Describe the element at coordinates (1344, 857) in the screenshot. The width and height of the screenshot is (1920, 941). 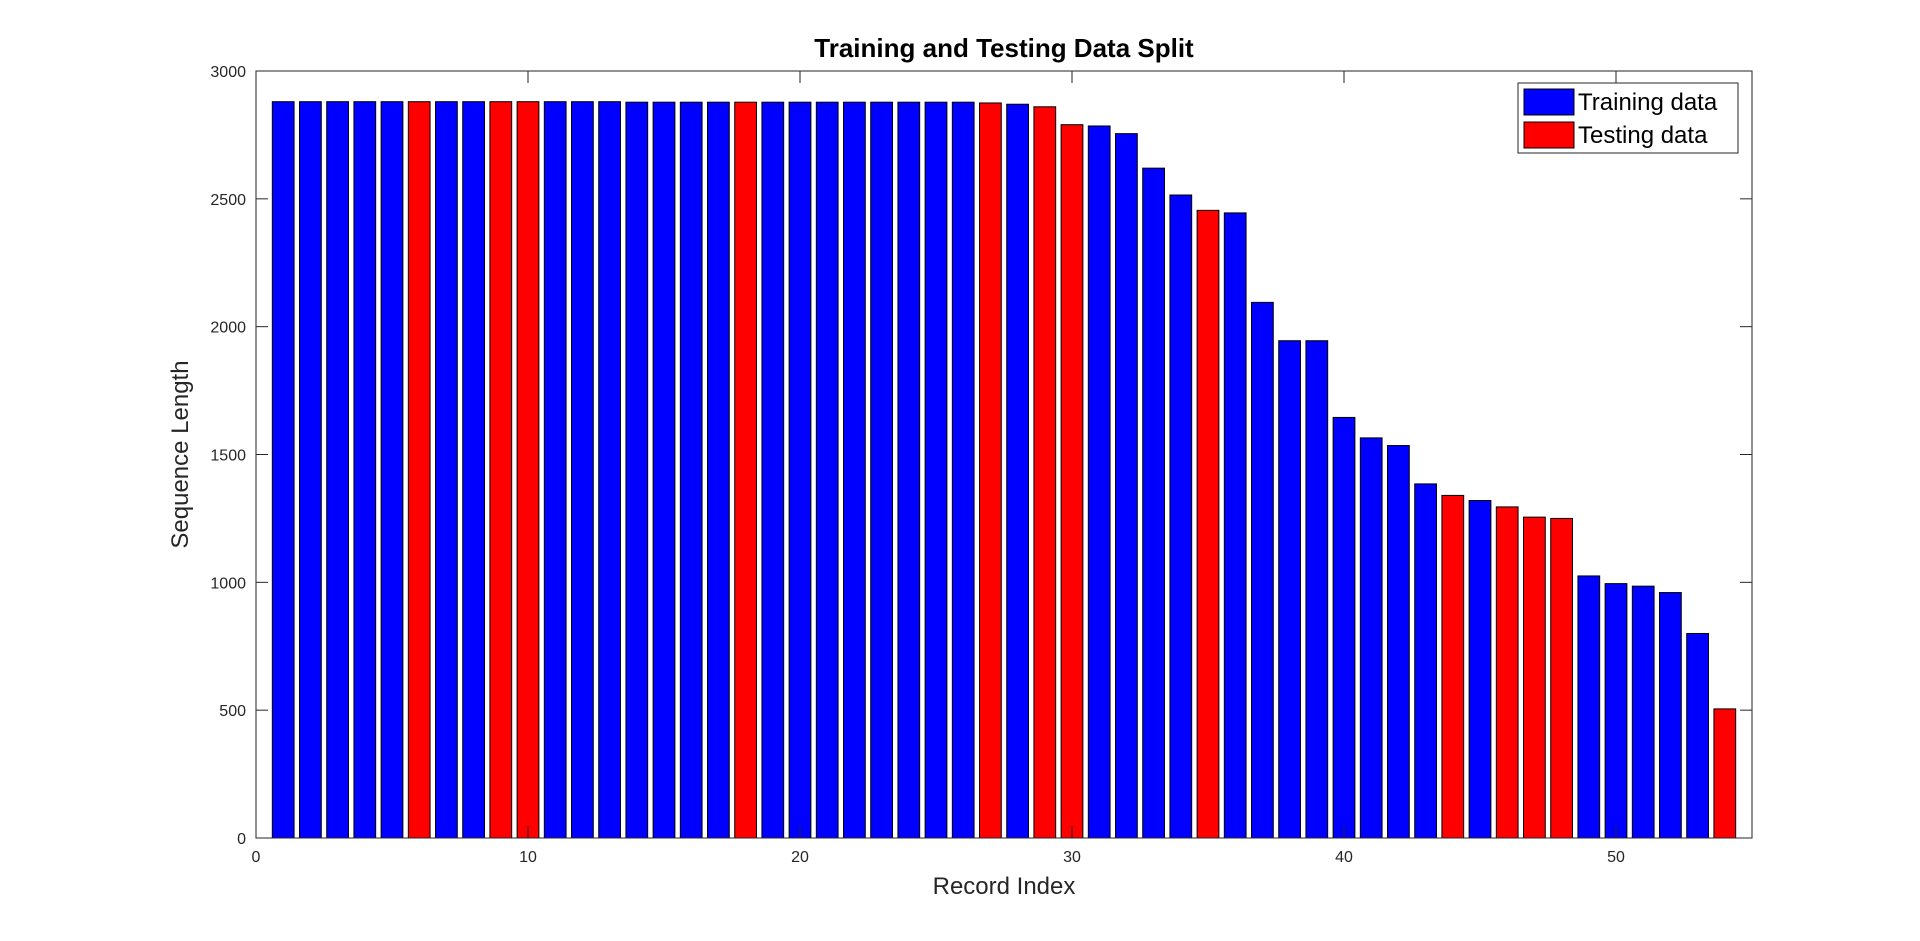
I see `x-tick-label: 40` at that location.